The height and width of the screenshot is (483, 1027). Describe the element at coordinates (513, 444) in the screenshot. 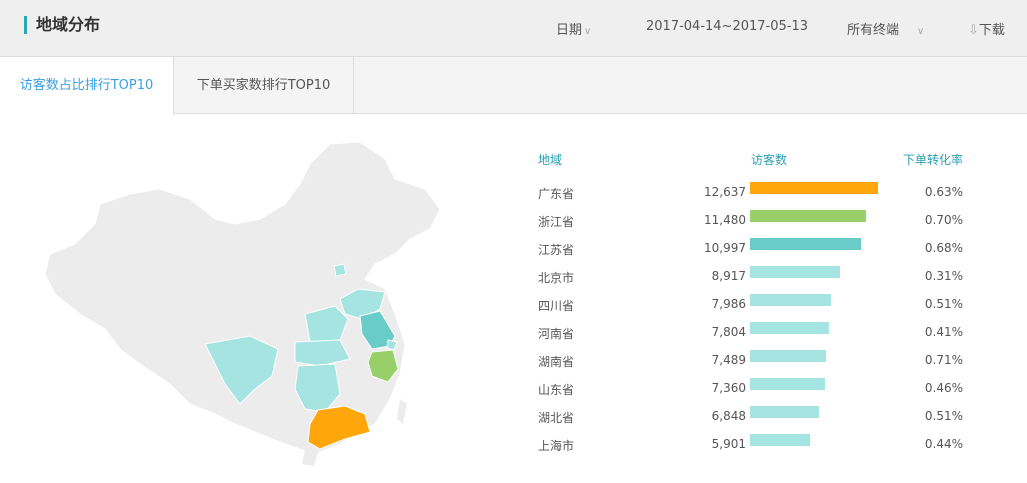

I see `table-row: 上海市 5,901 0.44%` at that location.